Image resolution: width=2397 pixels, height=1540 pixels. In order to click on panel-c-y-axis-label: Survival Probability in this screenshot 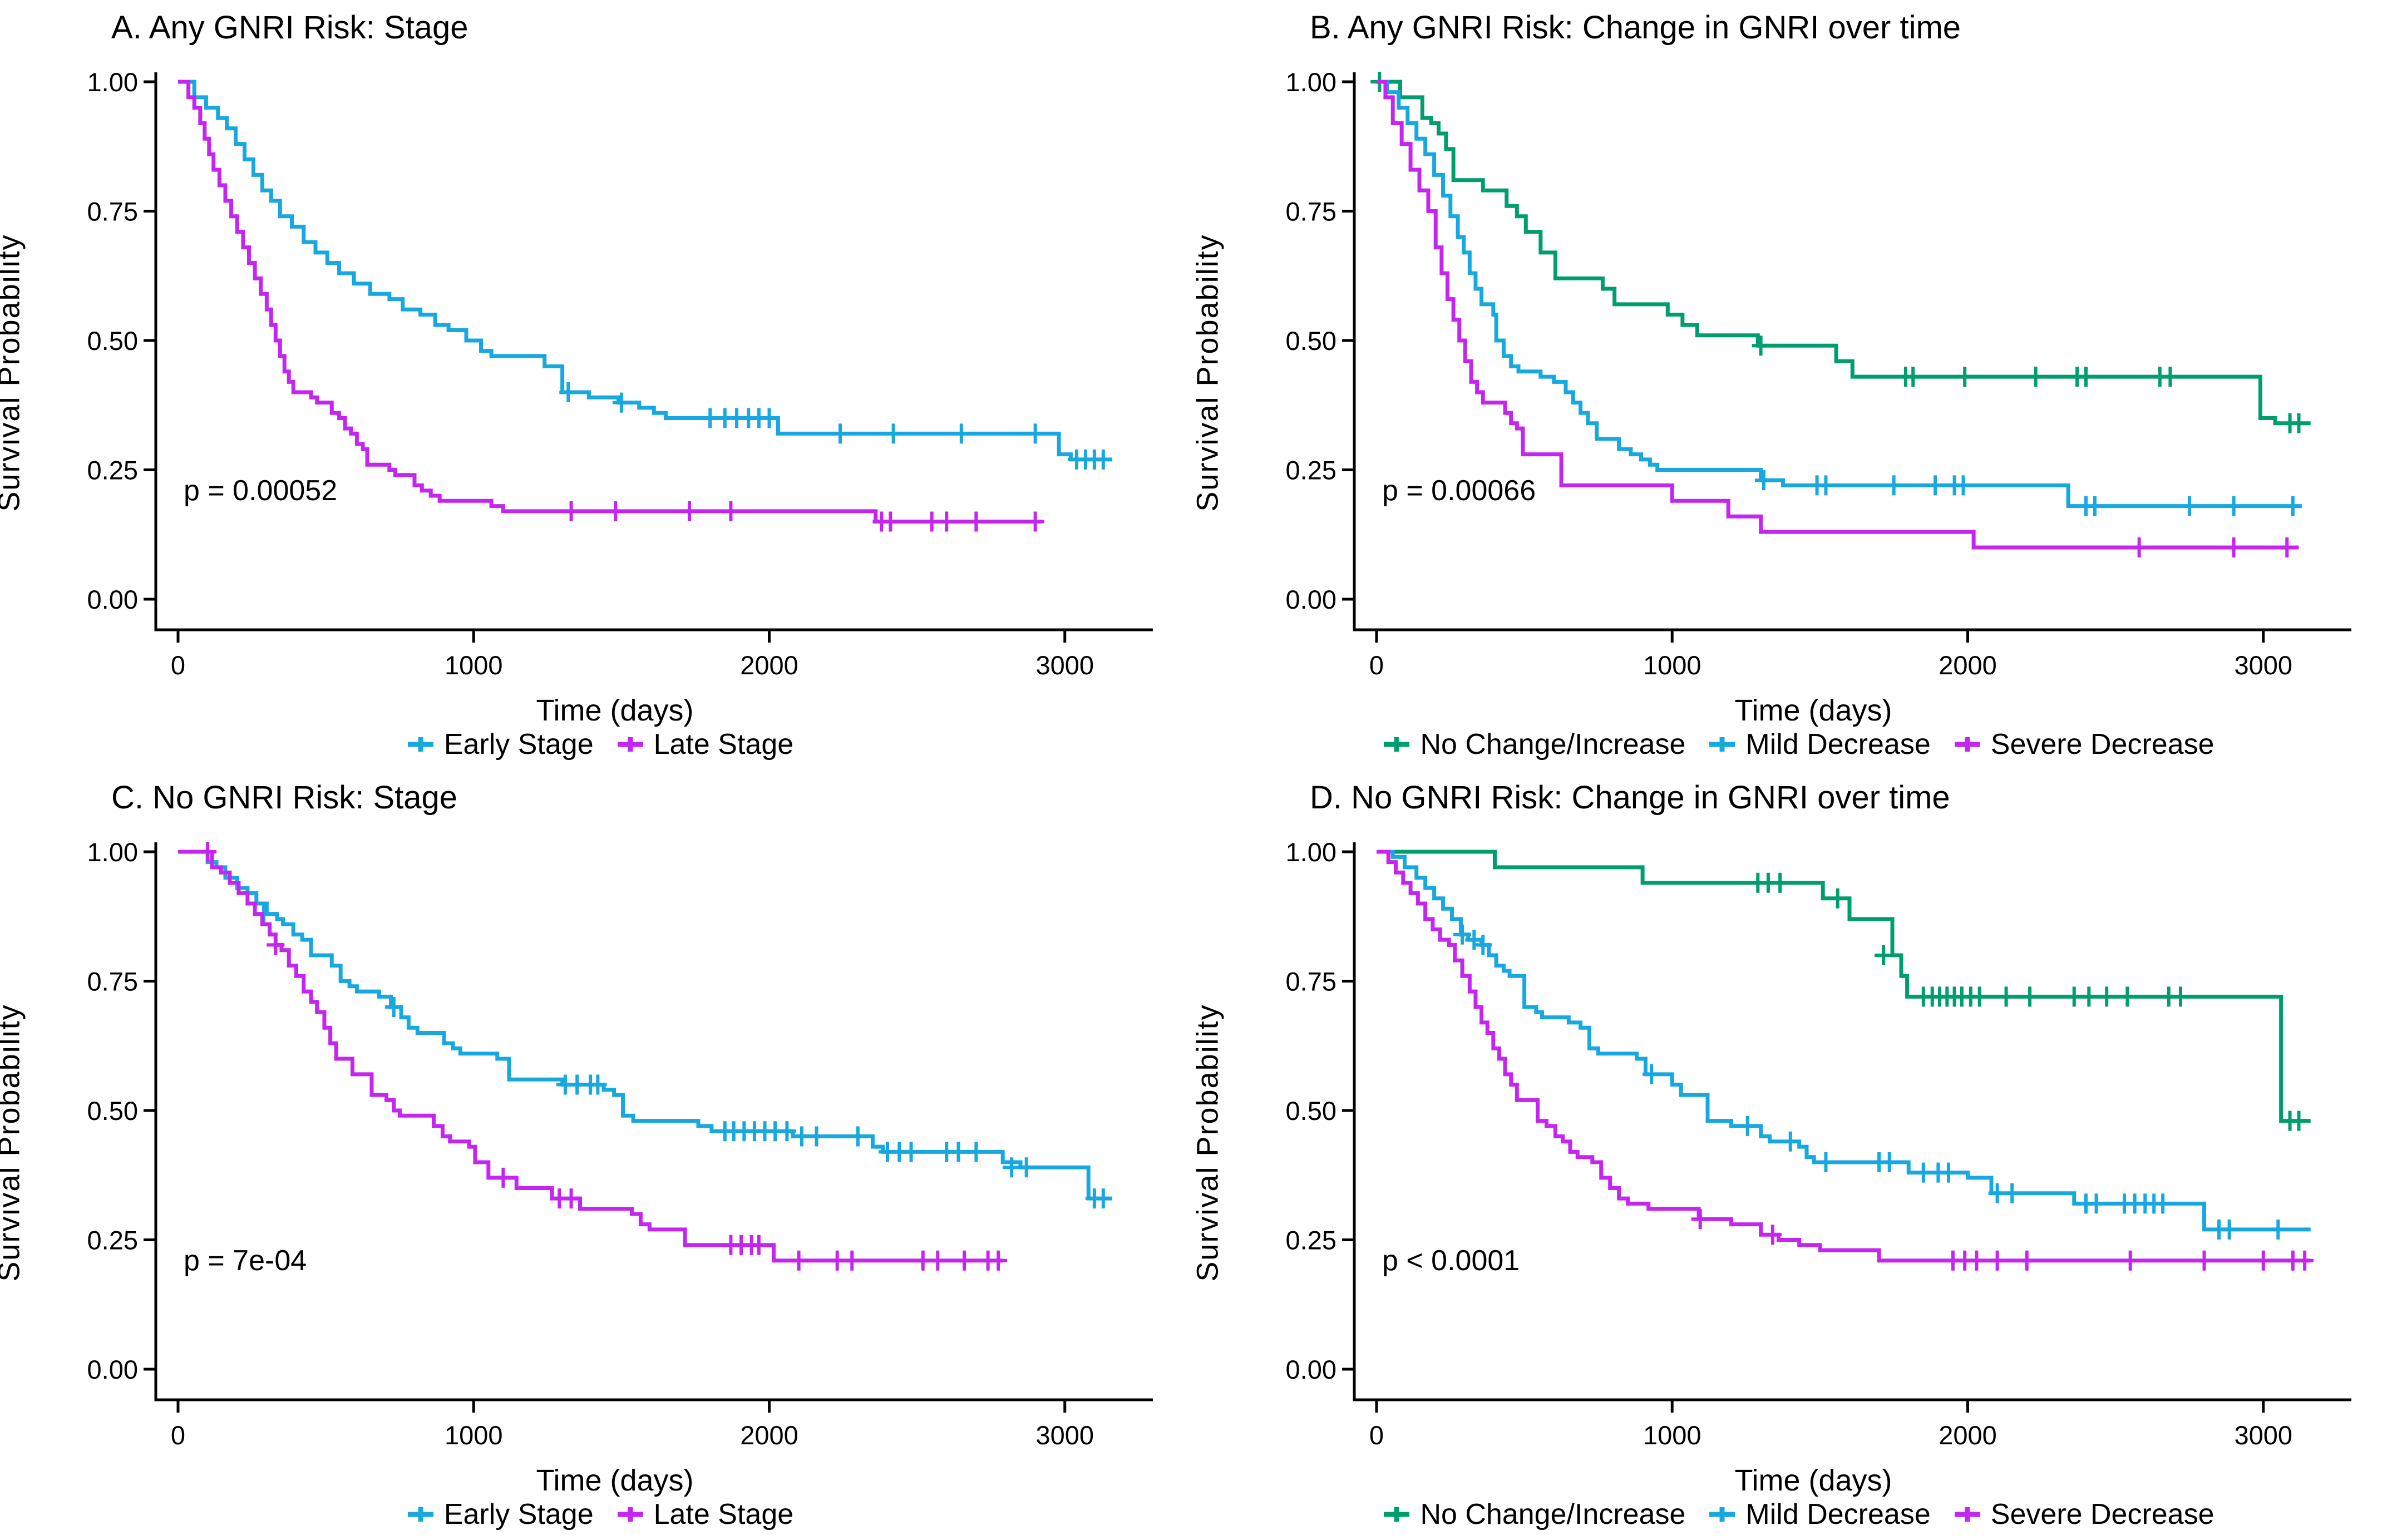, I will do `click(13, 1142)`.